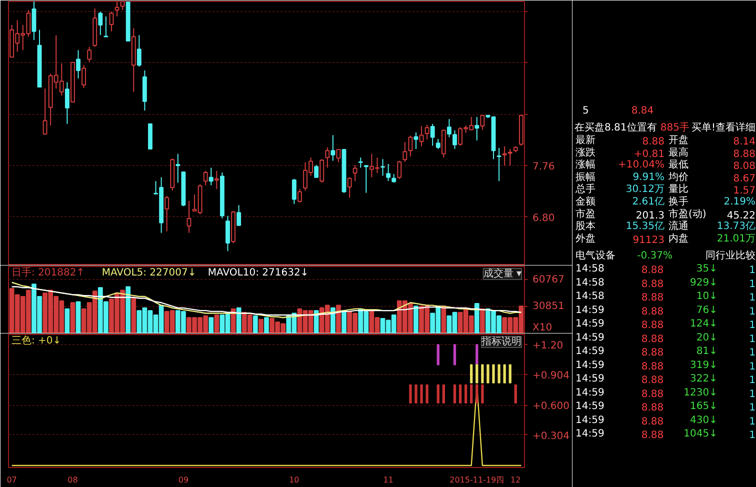 The height and width of the screenshot is (487, 756). I want to click on text: 10↓, so click(707, 296).